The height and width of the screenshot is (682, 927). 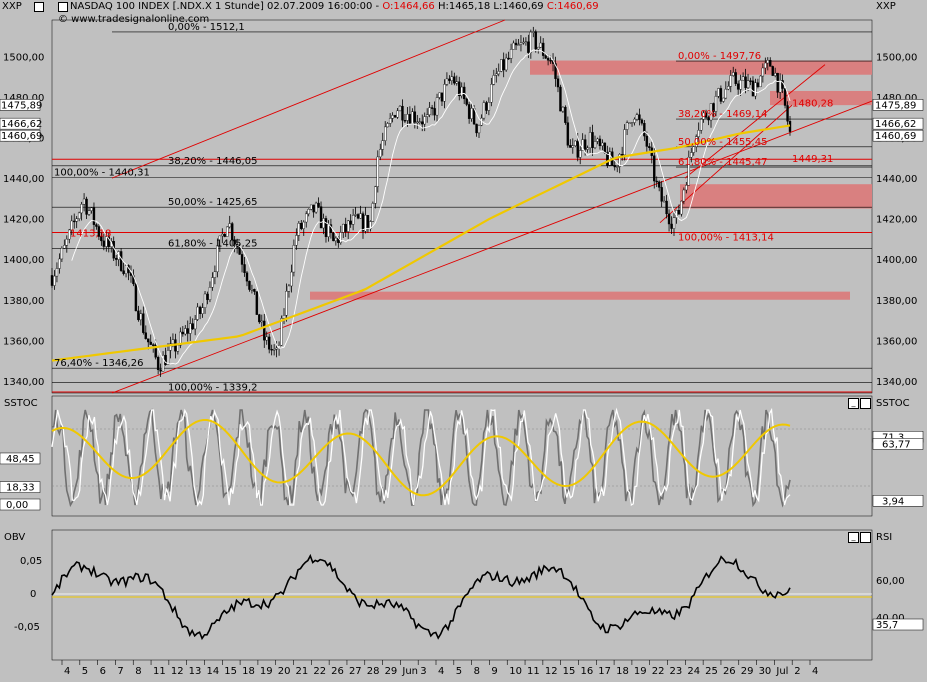 What do you see at coordinates (693, 671) in the screenshot?
I see `x-tick-label: 24` at bounding box center [693, 671].